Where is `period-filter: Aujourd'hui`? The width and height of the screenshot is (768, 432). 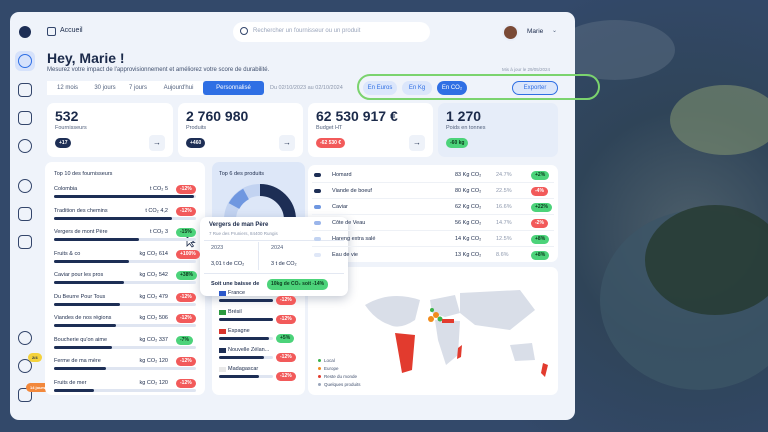 period-filter: Aujourd'hui is located at coordinates (178, 88).